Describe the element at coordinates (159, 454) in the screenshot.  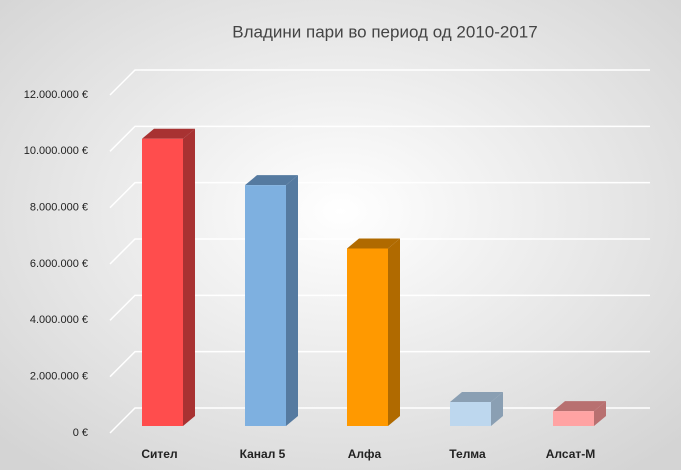
I see `x-tick-label: Сител` at that location.